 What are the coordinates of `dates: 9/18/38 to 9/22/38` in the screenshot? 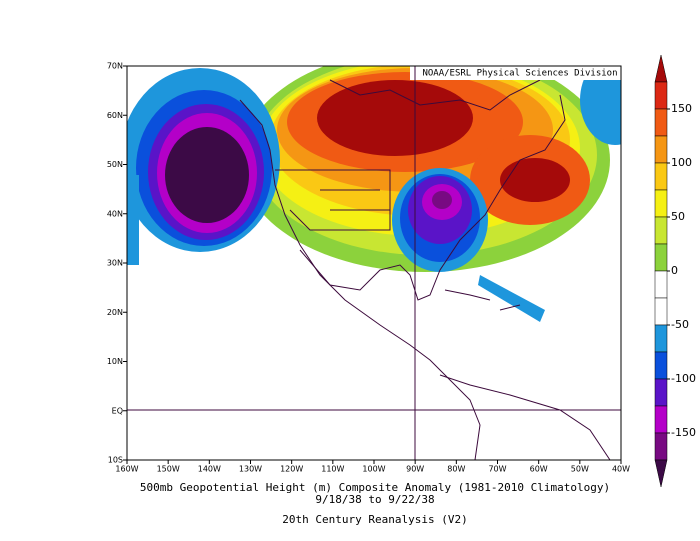 It's located at (374, 499).